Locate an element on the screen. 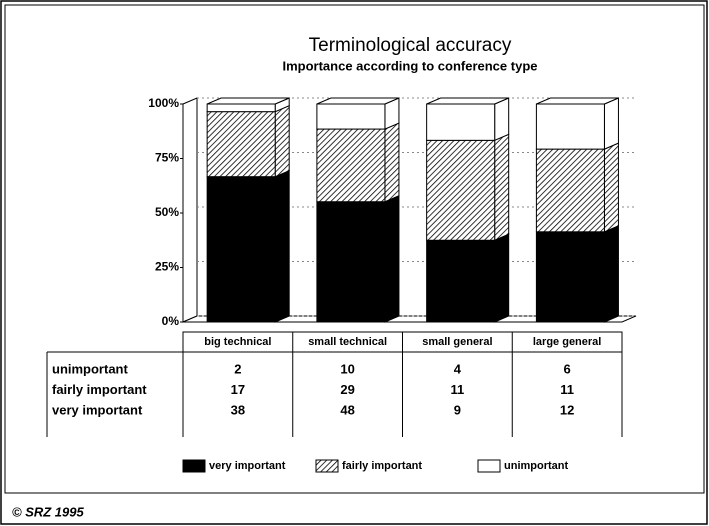 Image resolution: width=709 pixels, height=526 pixels. y-tick-label: 25% is located at coordinates (167, 267).